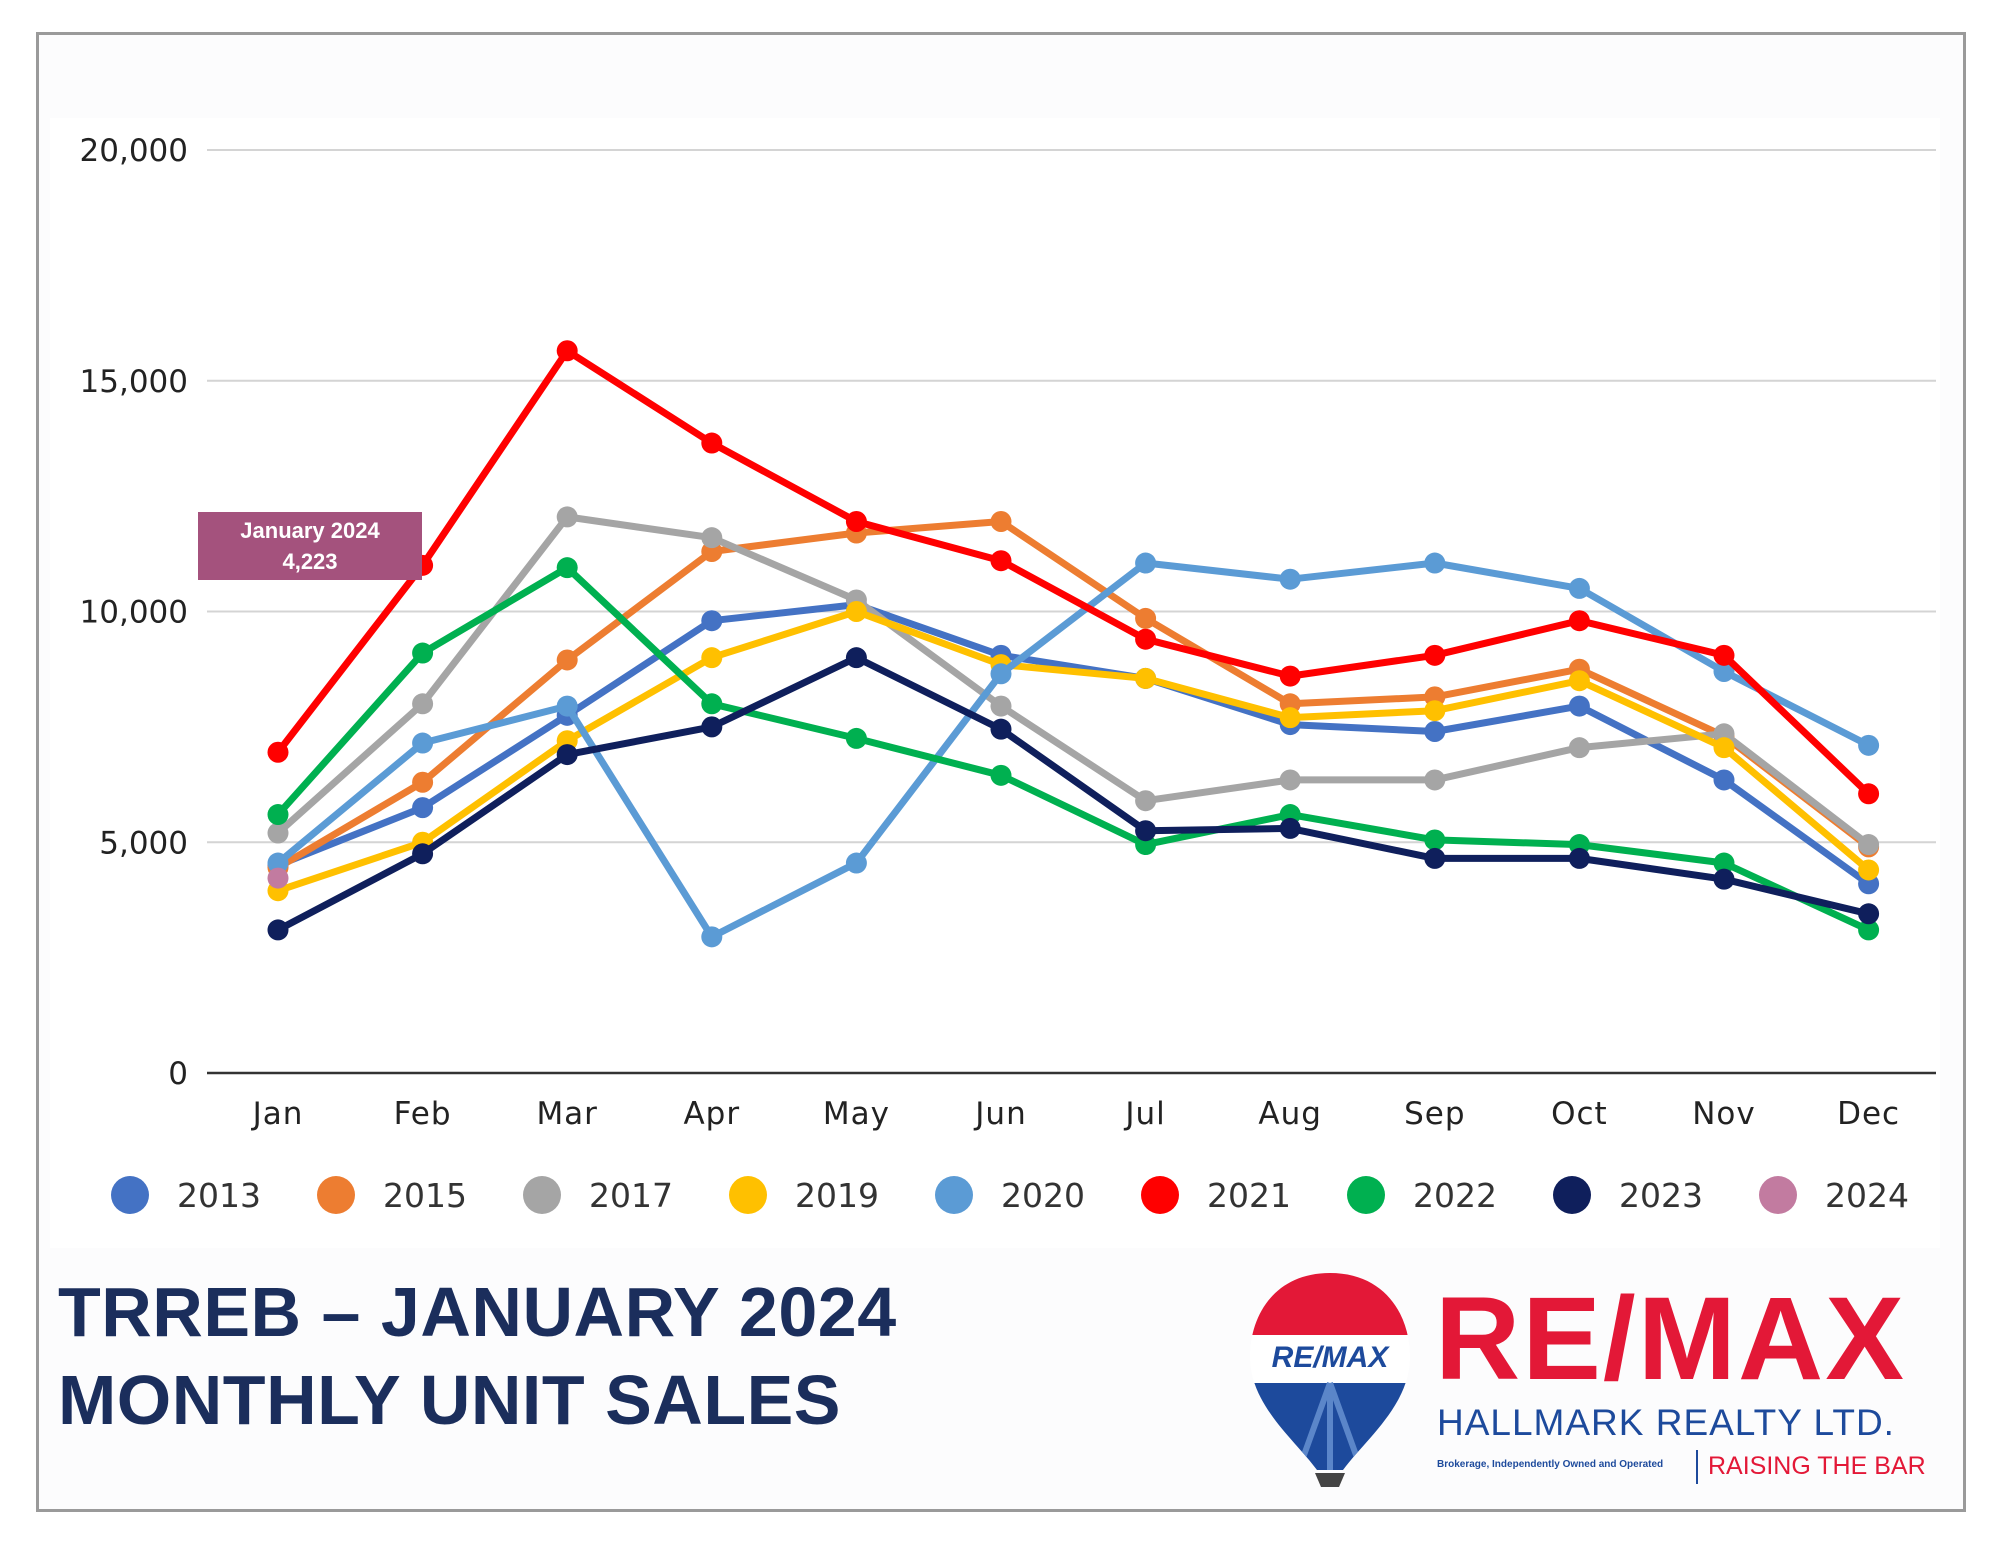 This screenshot has height=1545, width=2000. What do you see at coordinates (1144, 1114) in the screenshot?
I see `x-tick-label: Jul` at bounding box center [1144, 1114].